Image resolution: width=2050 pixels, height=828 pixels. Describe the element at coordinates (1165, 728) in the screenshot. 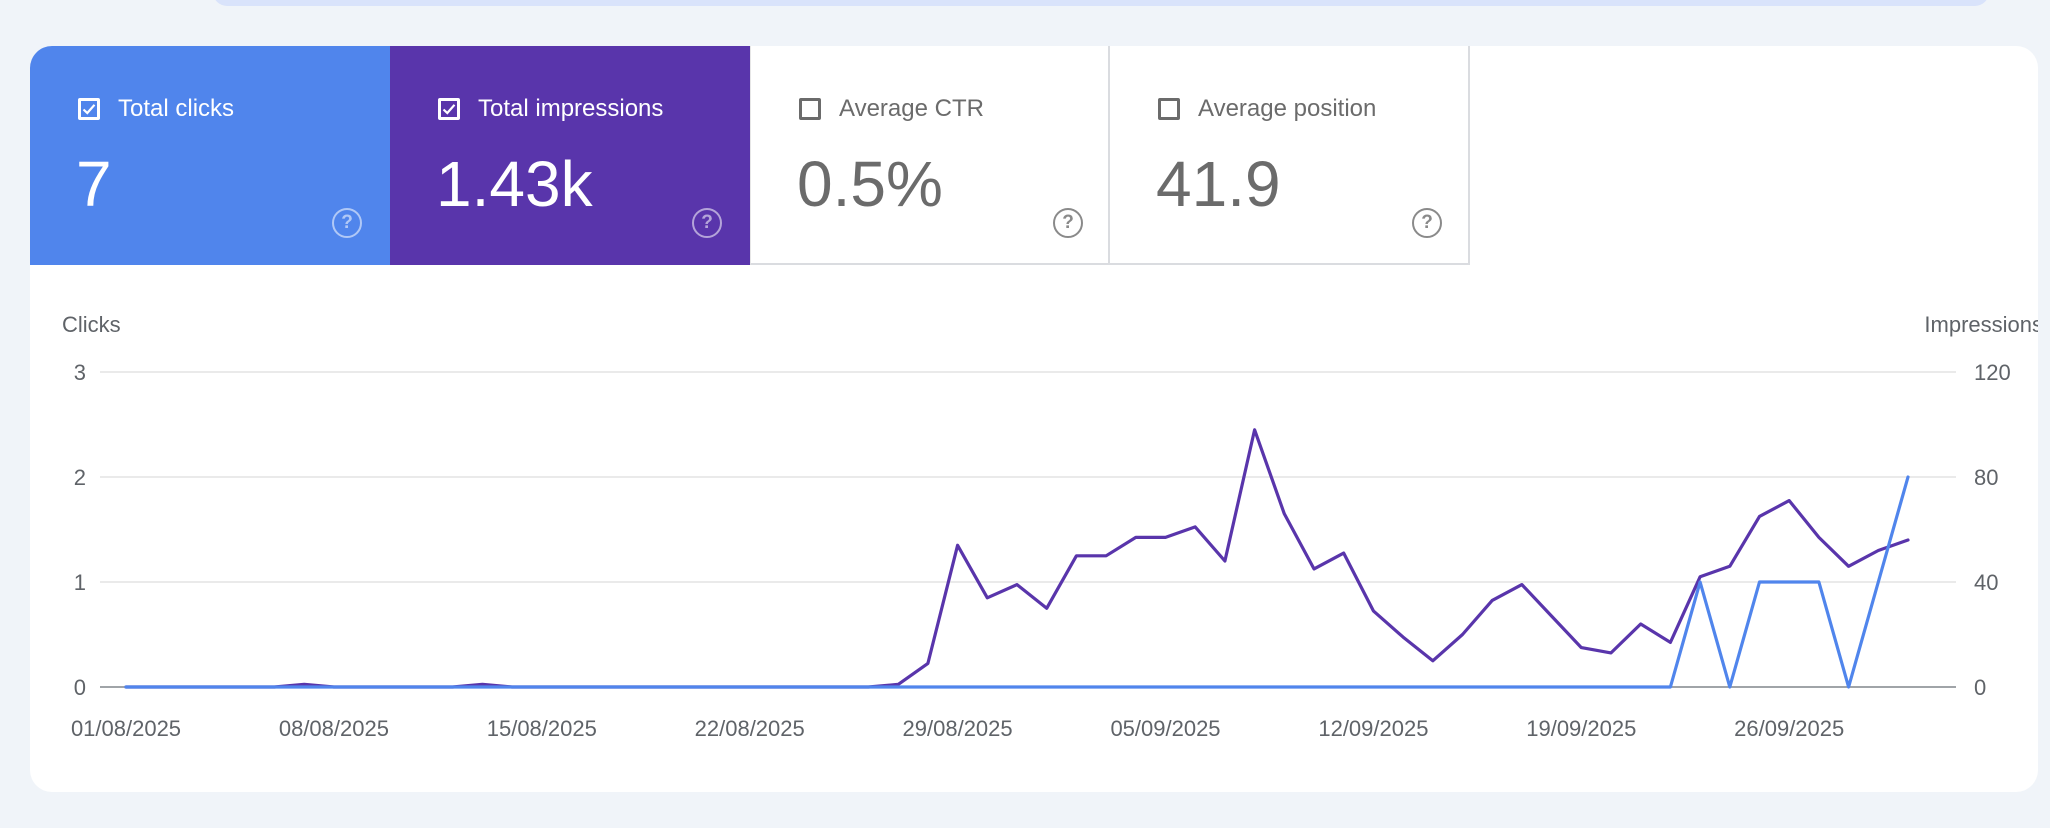

I see `x-tick-label: 05/09/2025` at that location.